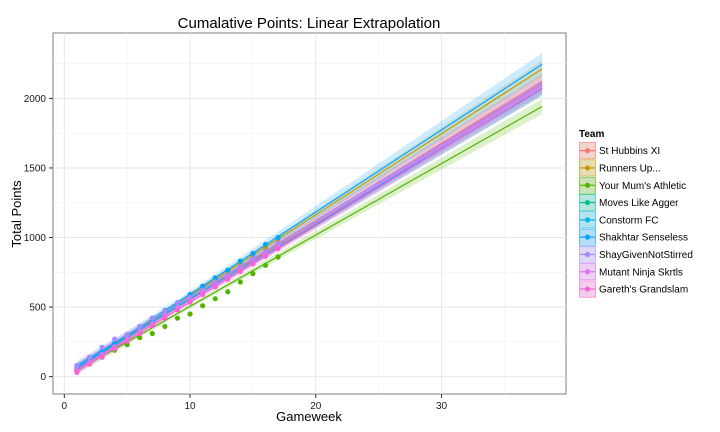 The image size is (720, 432). I want to click on legend-label: Moves Like Agger, so click(639, 203).